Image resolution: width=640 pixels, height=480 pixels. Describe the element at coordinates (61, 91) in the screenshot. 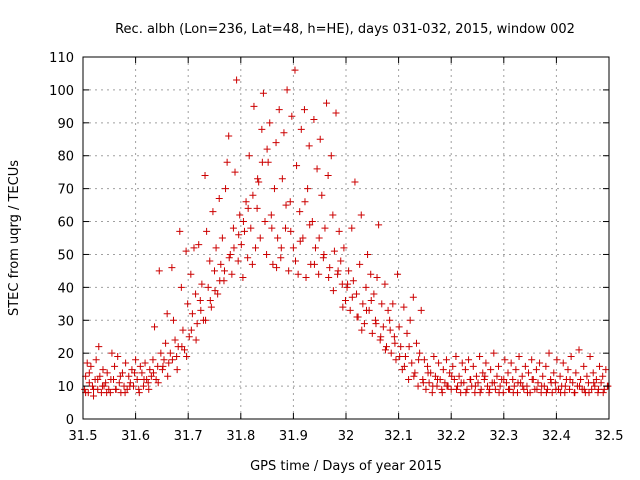

I see `y-tick-label: 100` at that location.